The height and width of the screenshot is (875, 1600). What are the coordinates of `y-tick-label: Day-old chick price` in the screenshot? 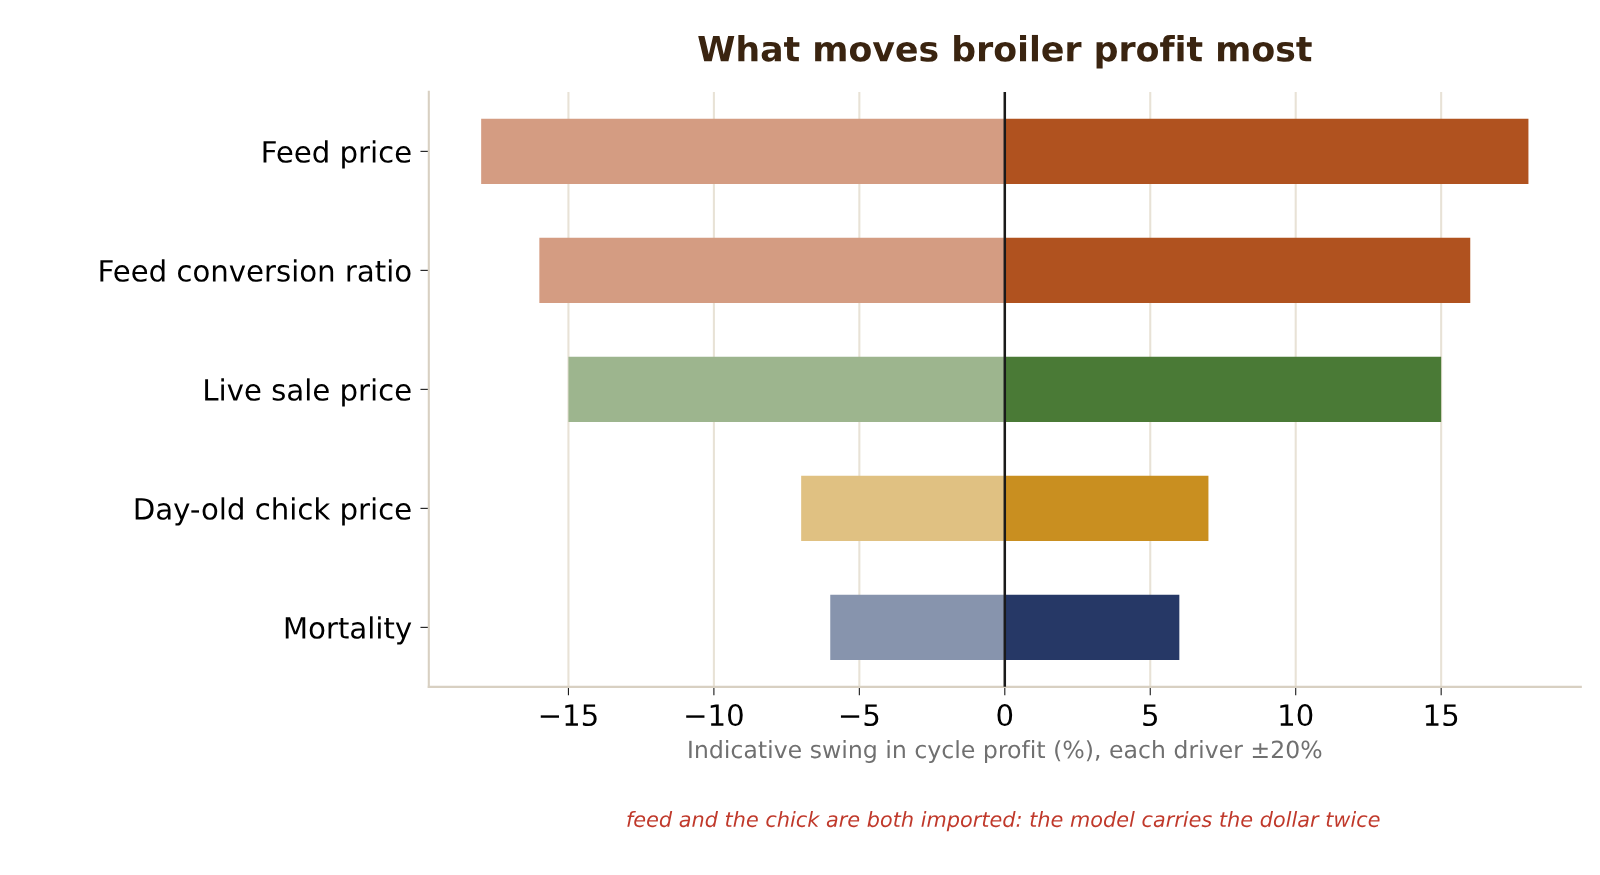 It's located at (273, 511).